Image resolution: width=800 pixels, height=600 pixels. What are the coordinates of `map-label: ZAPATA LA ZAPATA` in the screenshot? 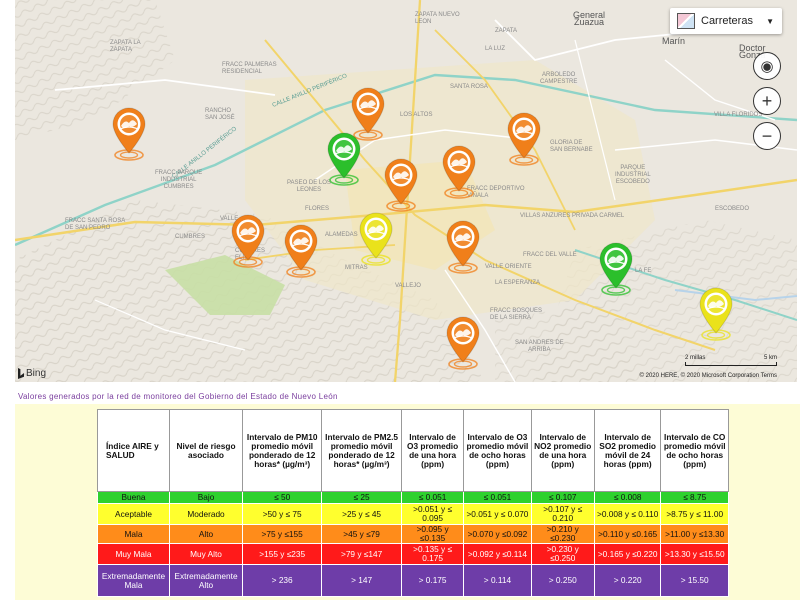 It's located at (125, 46).